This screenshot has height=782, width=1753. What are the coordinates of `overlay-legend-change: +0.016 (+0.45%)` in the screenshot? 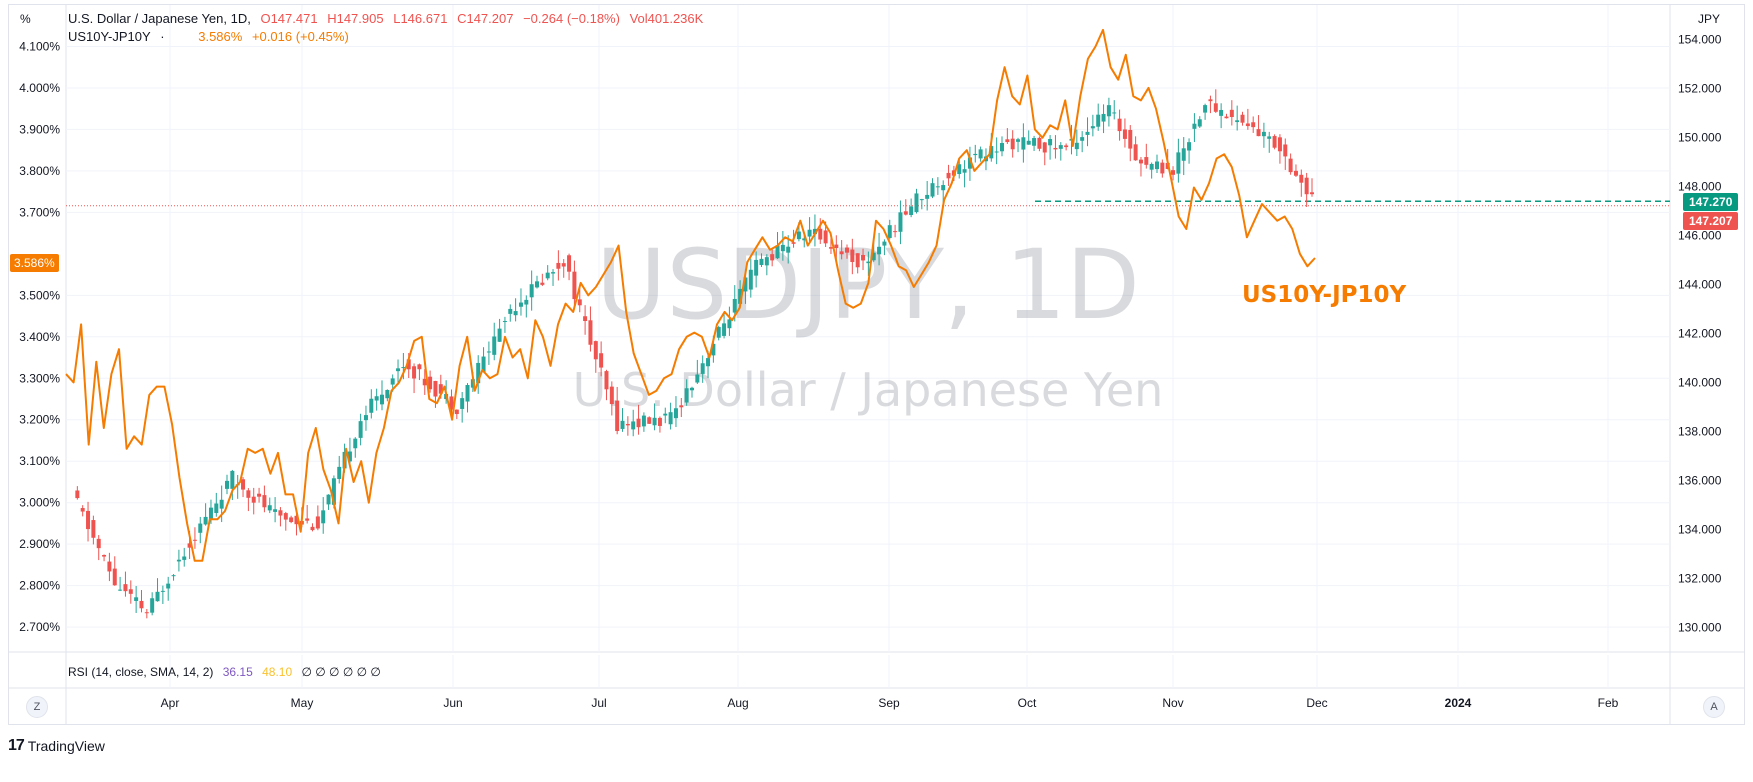 It's located at (300, 36).